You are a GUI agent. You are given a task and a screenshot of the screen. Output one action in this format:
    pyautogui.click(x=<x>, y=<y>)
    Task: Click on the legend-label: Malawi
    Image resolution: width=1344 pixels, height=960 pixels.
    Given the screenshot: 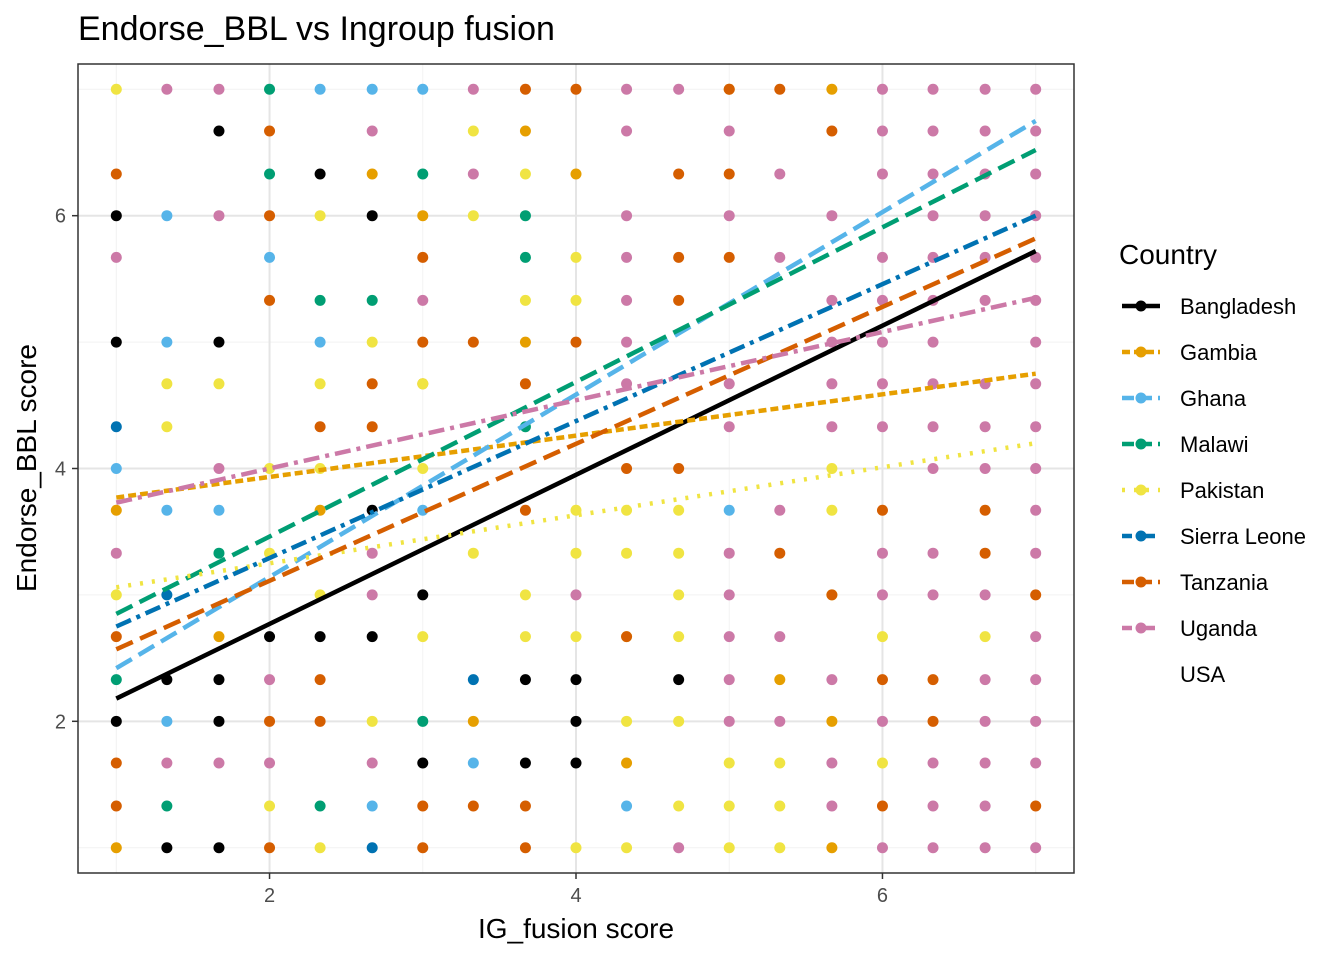 What is the action you would take?
    pyautogui.click(x=1214, y=444)
    